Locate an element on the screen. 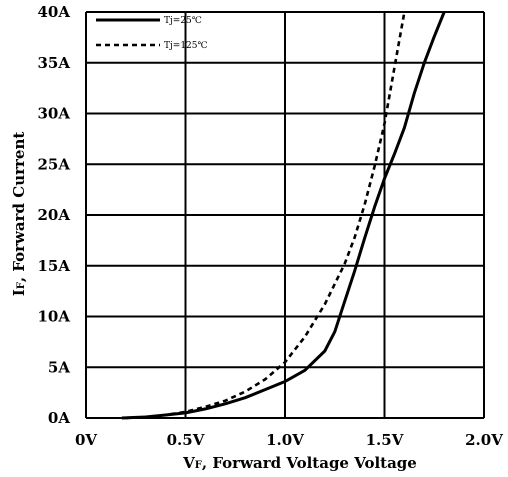 Image resolution: width=508 pixels, height=477 pixels. y-tick-label: 20A is located at coordinates (53, 215).